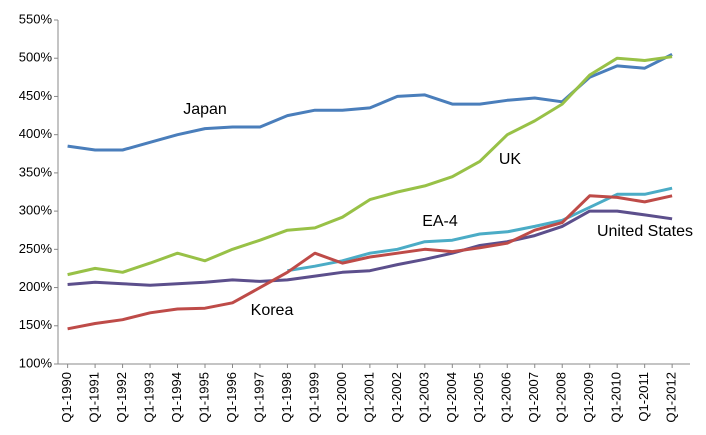  Describe the element at coordinates (121, 397) in the screenshot. I see `x-tick-label: Q1-1992` at that location.